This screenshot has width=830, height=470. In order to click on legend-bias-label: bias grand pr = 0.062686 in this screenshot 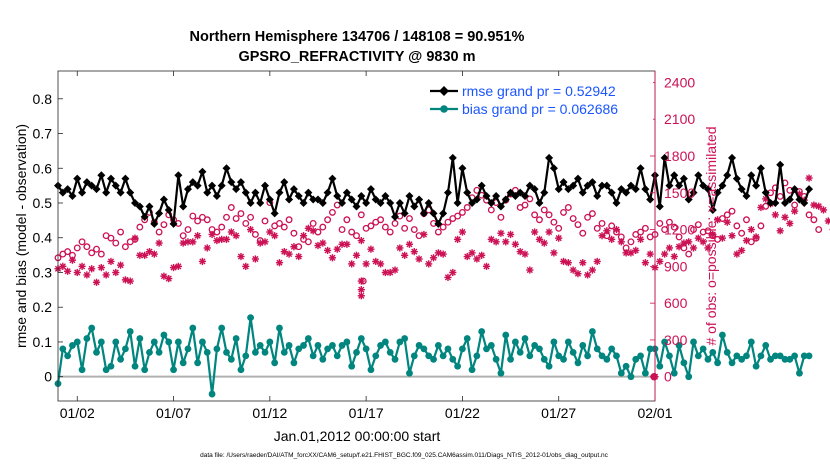, I will do `click(540, 109)`.